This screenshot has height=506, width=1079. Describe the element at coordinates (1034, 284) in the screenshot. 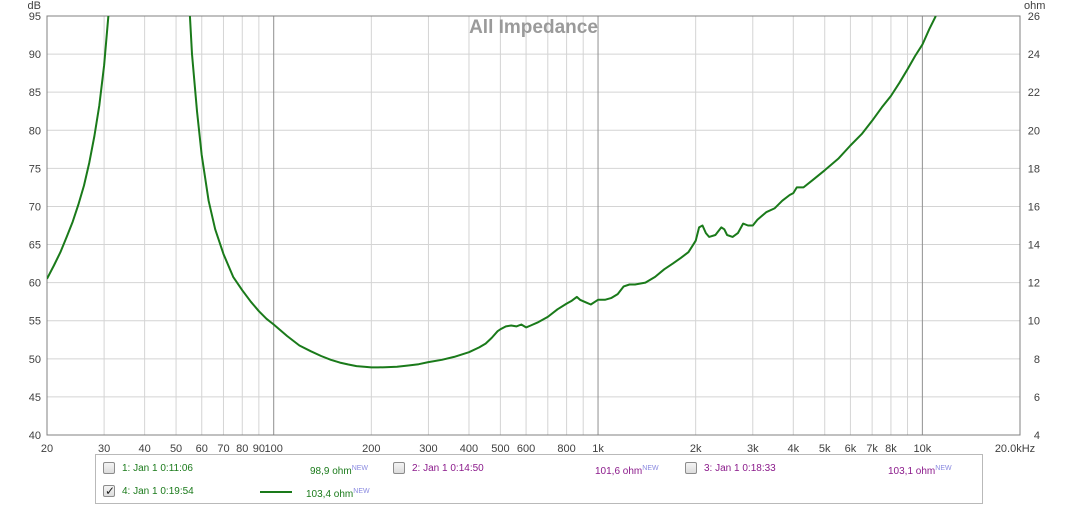

I see `right-tick-label: 12` at that location.